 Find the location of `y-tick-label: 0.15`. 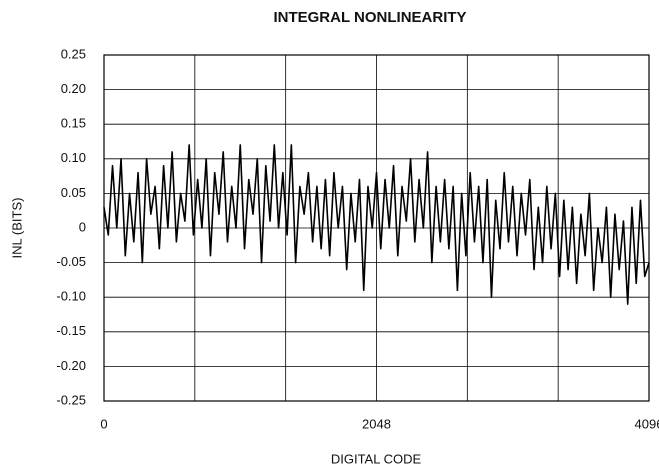

y-tick-label: 0.15 is located at coordinates (73, 123).